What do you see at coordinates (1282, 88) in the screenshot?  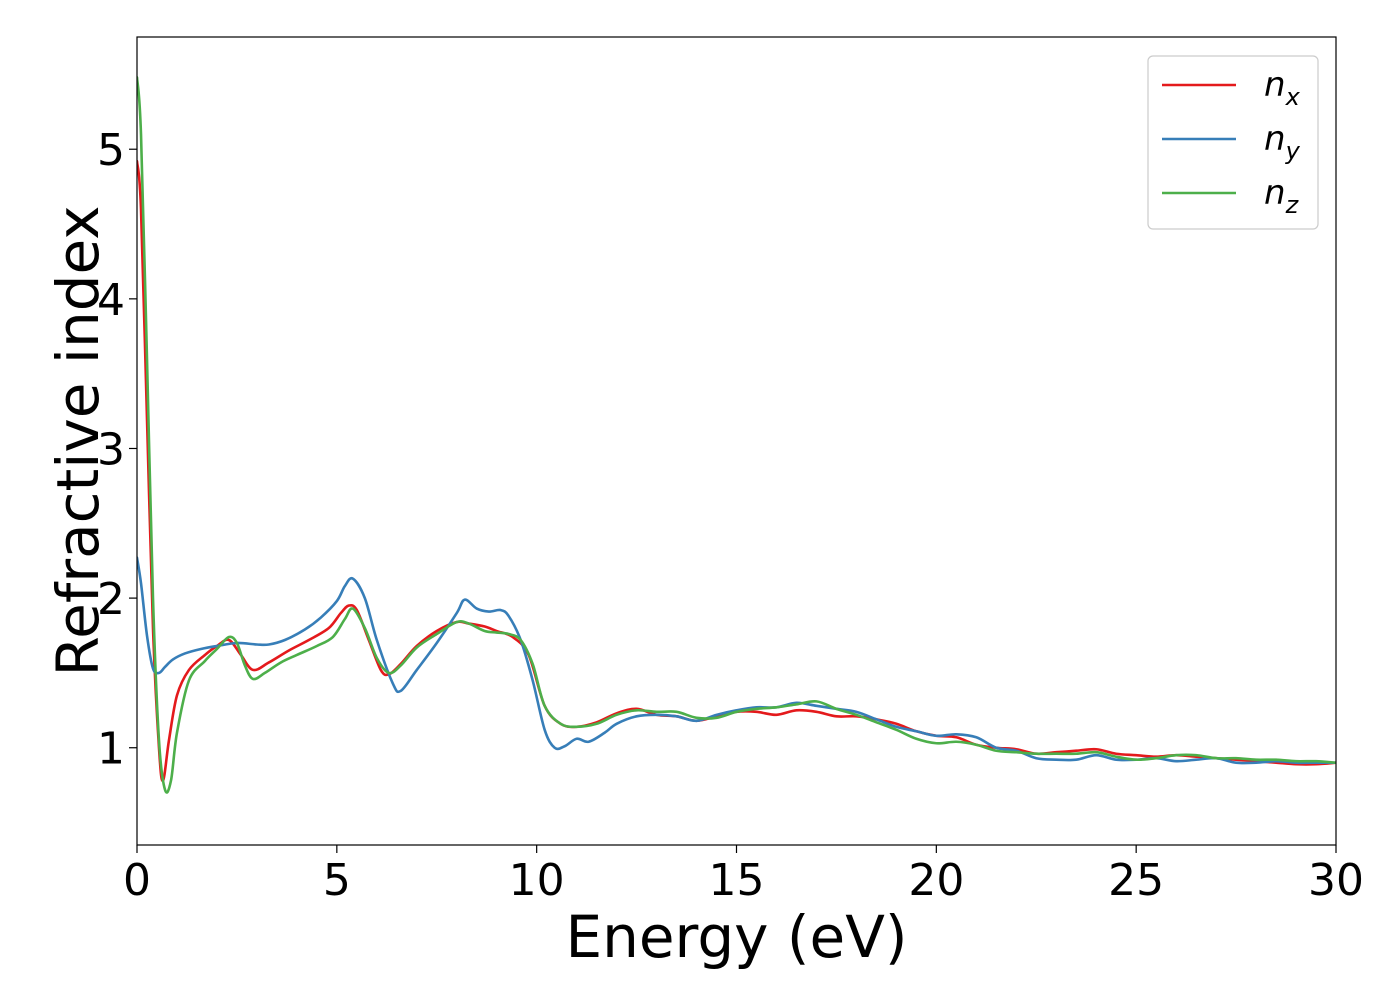 I see `legend-label-nx: nx` at bounding box center [1282, 88].